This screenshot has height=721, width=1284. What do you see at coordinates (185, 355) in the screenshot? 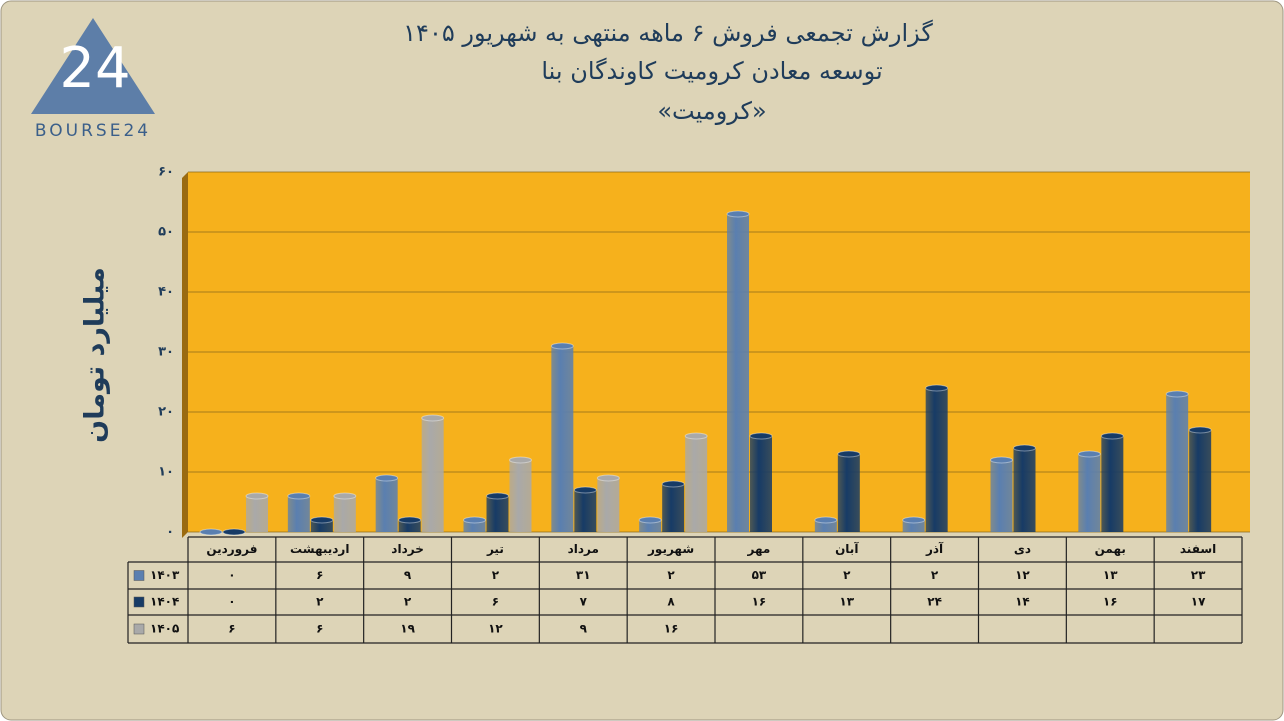
I see `plot-wall` at bounding box center [185, 355].